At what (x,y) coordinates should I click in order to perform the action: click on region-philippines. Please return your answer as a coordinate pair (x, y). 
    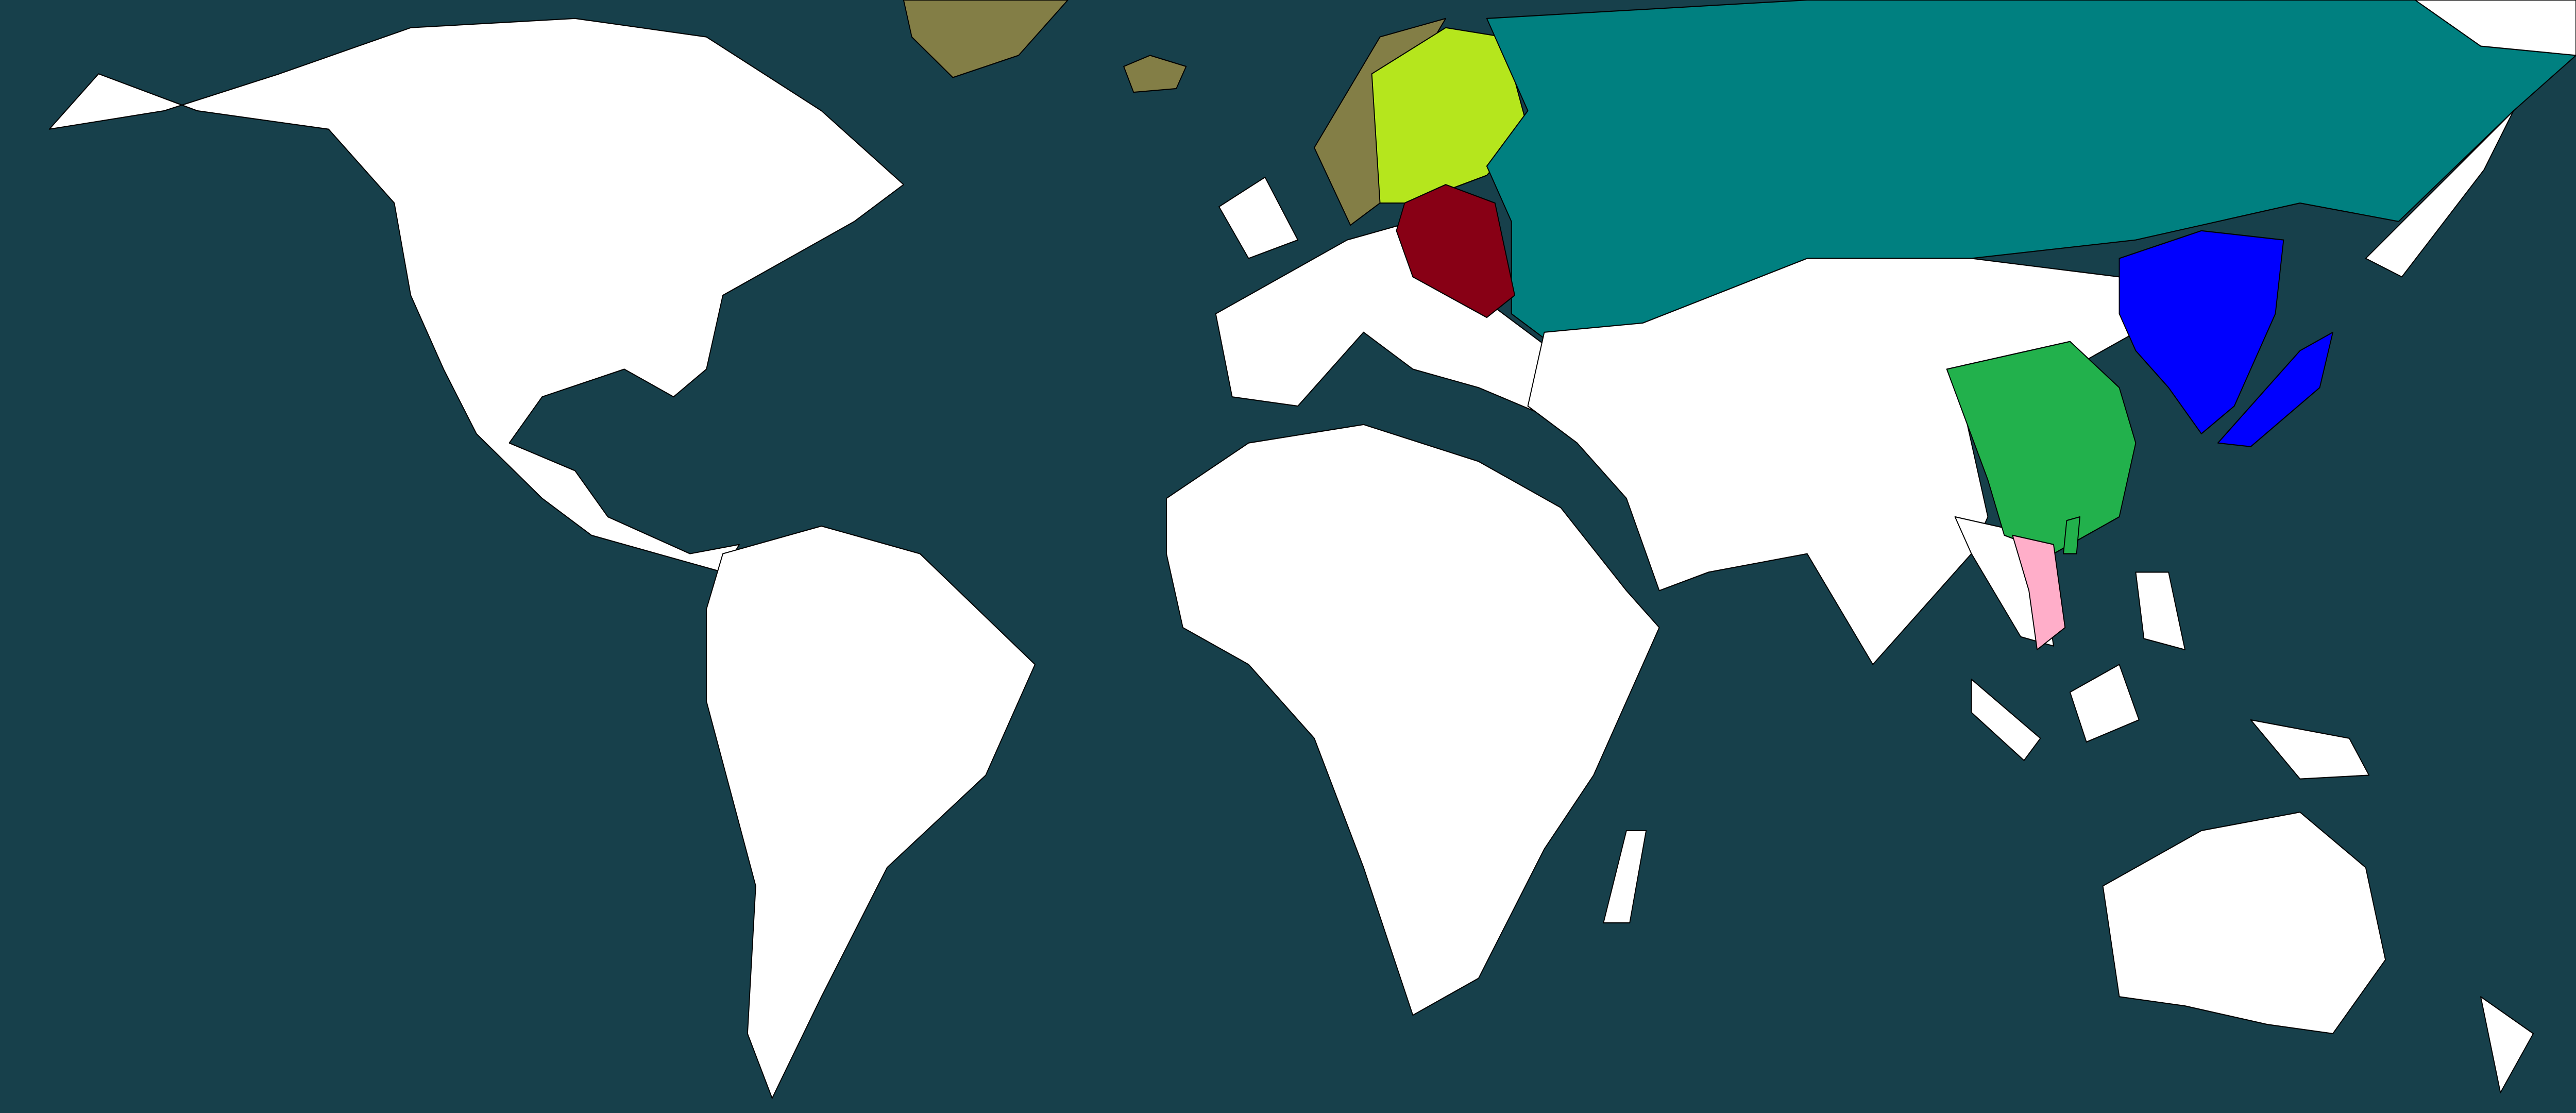
    Looking at the image, I should click on (2160, 610).